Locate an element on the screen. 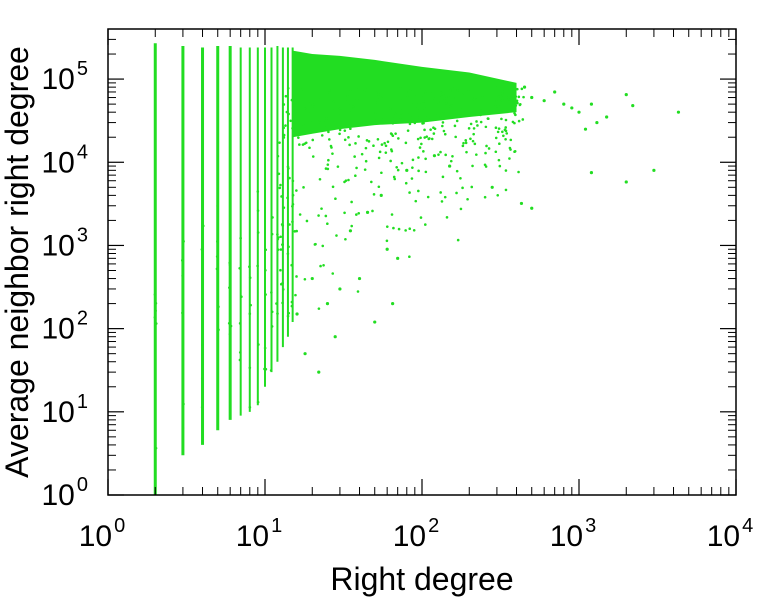 This screenshot has height=600, width=766. y-tick-label: 10 2 is located at coordinates (65, 327).